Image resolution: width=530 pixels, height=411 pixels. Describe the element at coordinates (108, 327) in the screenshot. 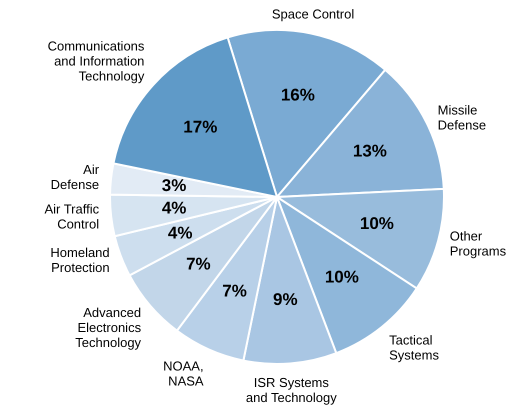

I see `slice-label: Advanced Electronics Technology` at that location.